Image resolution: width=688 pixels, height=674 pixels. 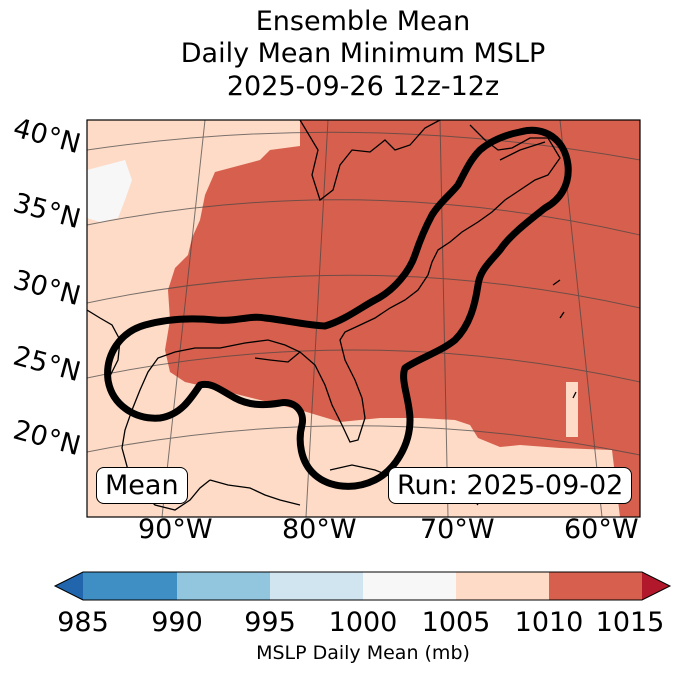 I want to click on title-line-2: Daily Mean Minimum MSLP, so click(x=363, y=53).